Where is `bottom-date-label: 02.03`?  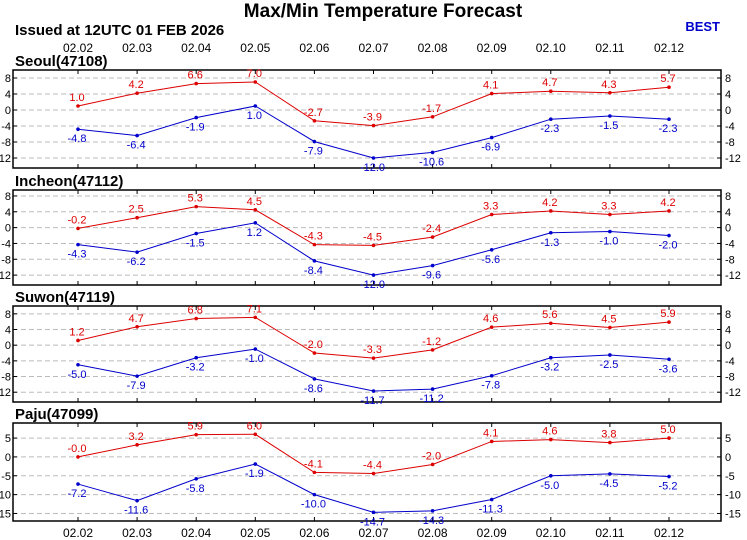
bottom-date-label: 02.03 is located at coordinates (137, 533).